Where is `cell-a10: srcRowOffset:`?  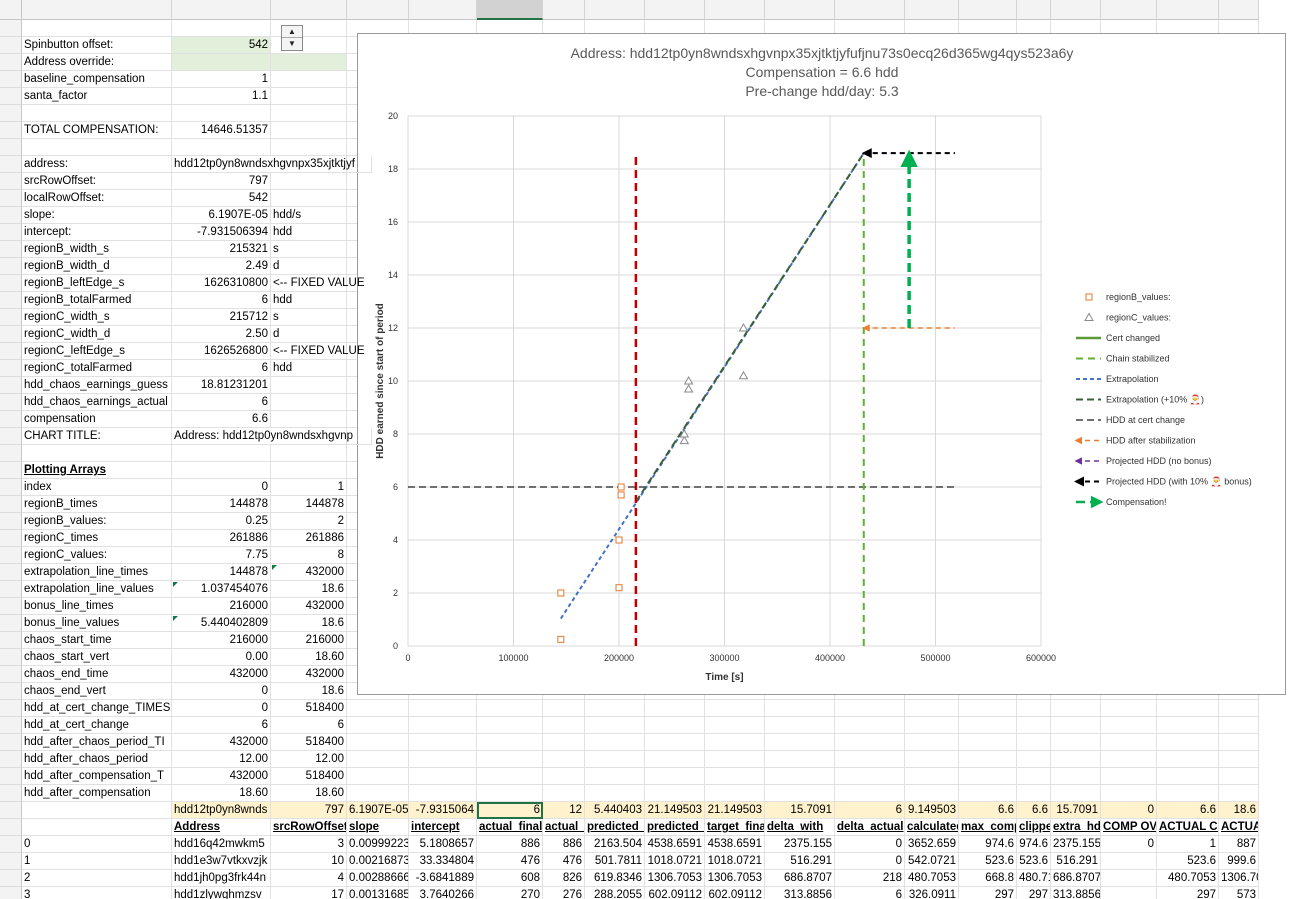 cell-a10: srcRowOffset: is located at coordinates (97, 181).